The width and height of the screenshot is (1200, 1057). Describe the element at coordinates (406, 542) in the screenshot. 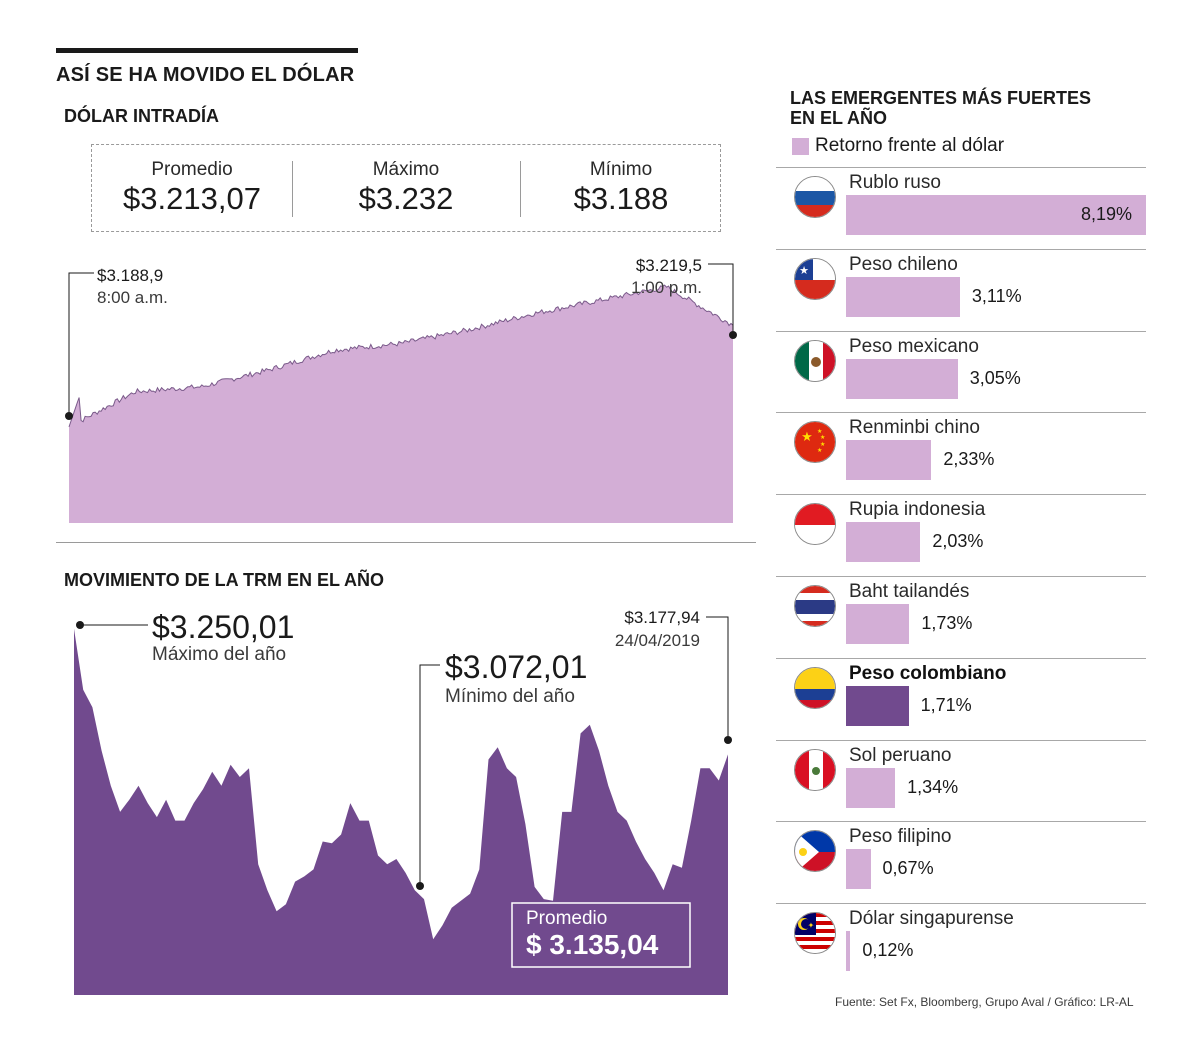

I see `section-divider` at that location.